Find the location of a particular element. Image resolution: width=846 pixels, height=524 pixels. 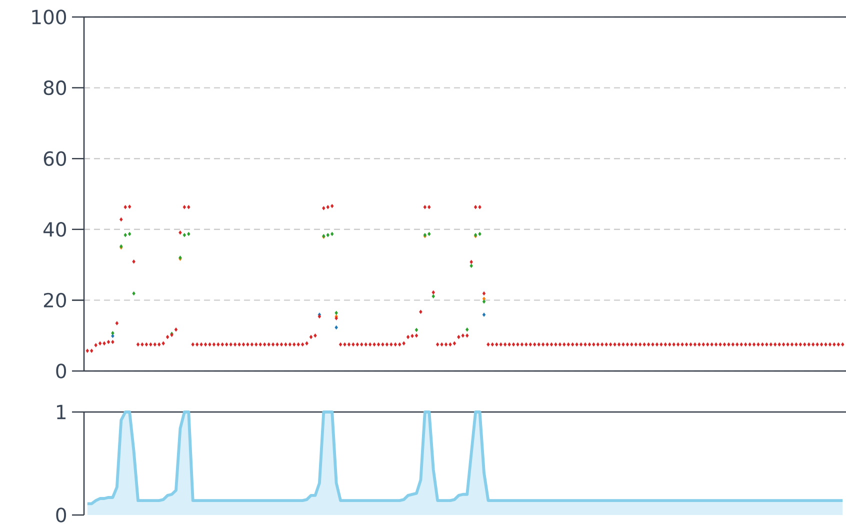

y-tick-label: 100 is located at coordinates (49, 17).